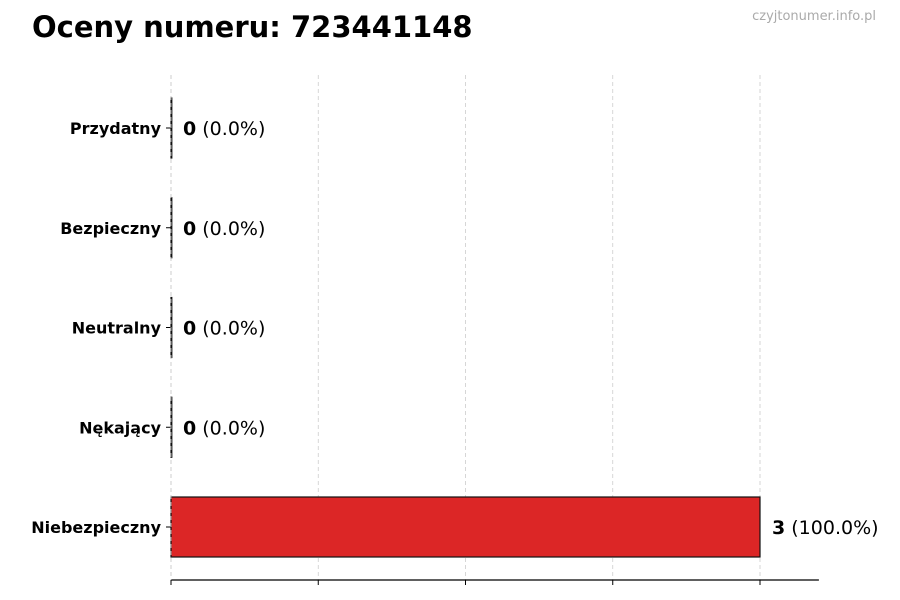  I want to click on y-tick-label: Neutralny, so click(117, 328).